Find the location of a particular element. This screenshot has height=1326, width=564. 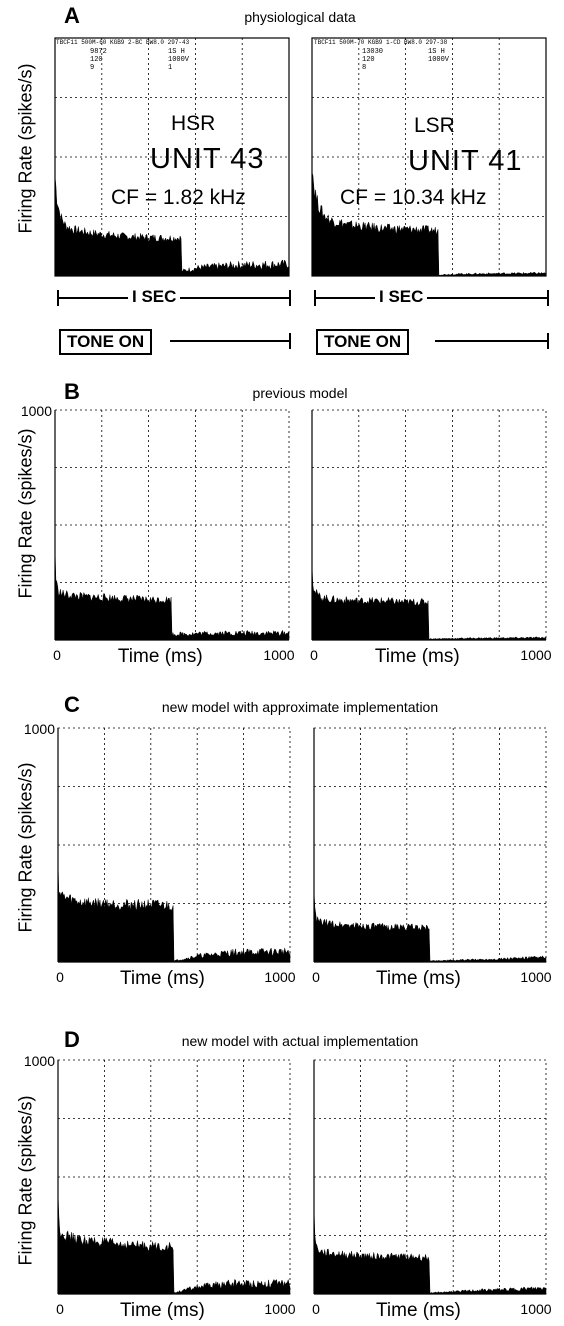

fiber-type-left: HSR is located at coordinates (193, 123).